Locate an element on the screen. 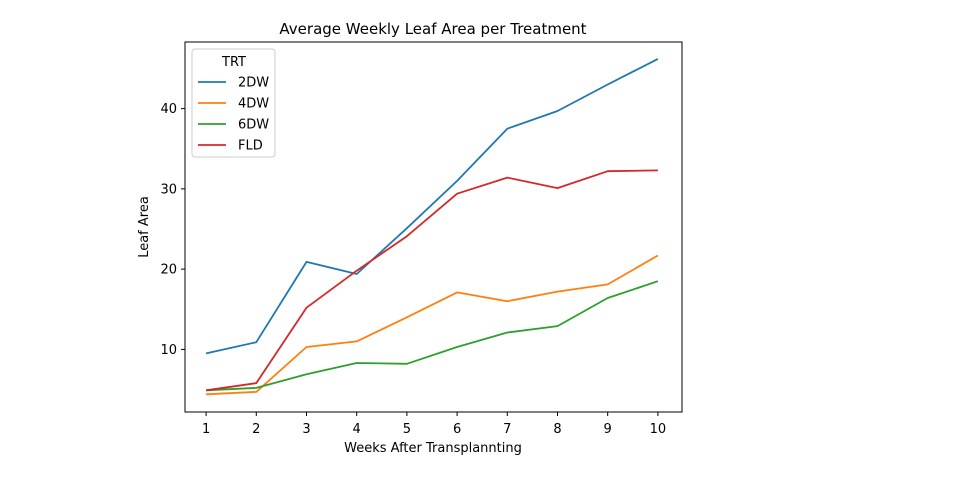  y-tick-label: 20 is located at coordinates (168, 270).